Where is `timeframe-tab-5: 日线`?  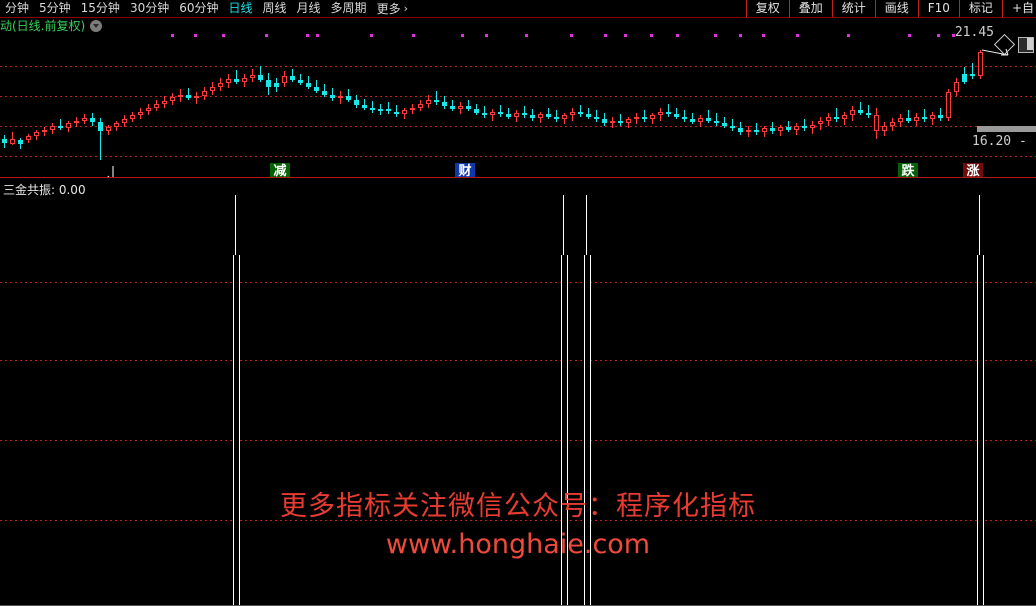
timeframe-tab-5: 日线 is located at coordinates (240, 8).